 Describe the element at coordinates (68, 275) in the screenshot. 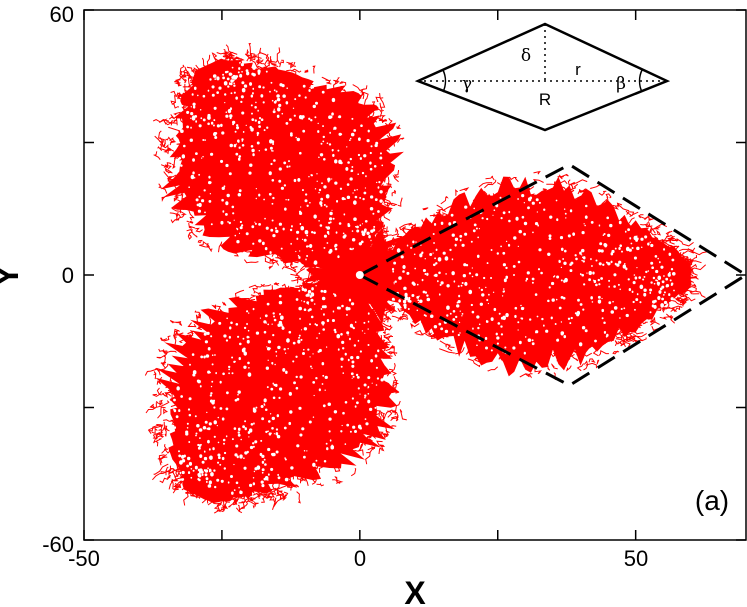

I see `y-tick-label-zero: 0` at that location.